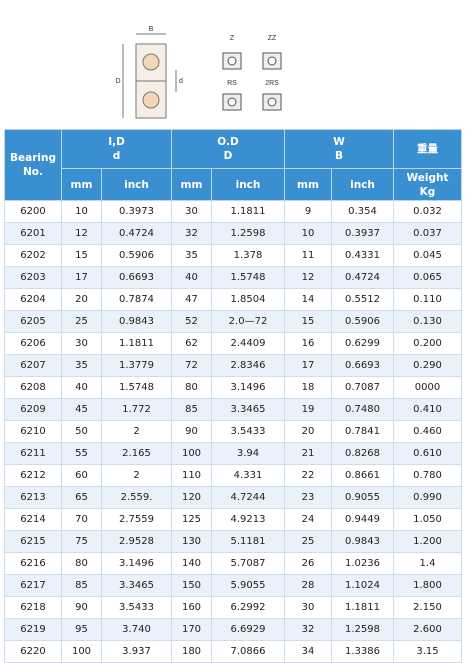 The height and width of the screenshot is (663, 465). Describe the element at coordinates (248, 299) in the screenshot. I see `table-cell: 1.8504` at that location.